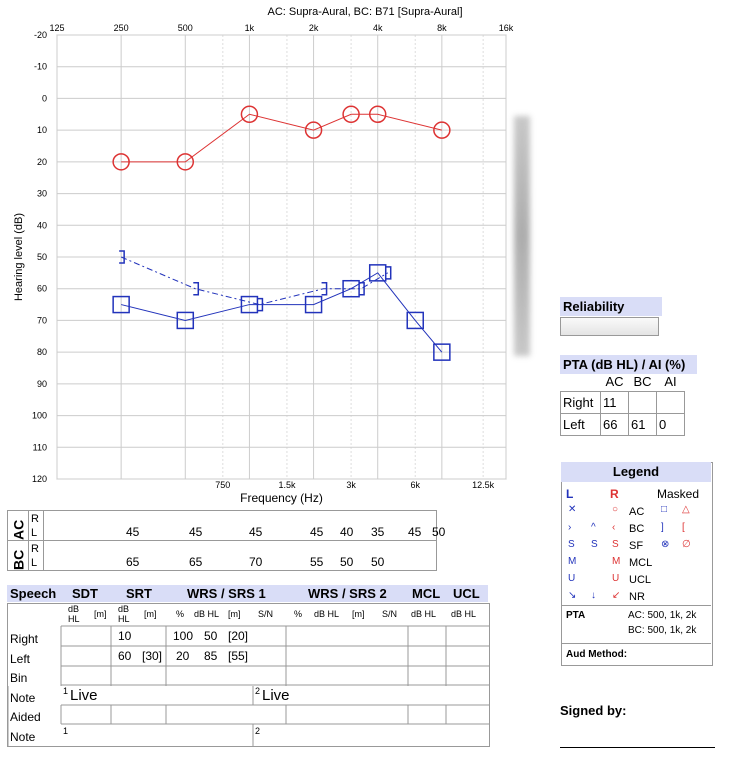 The width and height of the screenshot is (730, 759). Describe the element at coordinates (637, 747) in the screenshot. I see `signature-line` at that location.